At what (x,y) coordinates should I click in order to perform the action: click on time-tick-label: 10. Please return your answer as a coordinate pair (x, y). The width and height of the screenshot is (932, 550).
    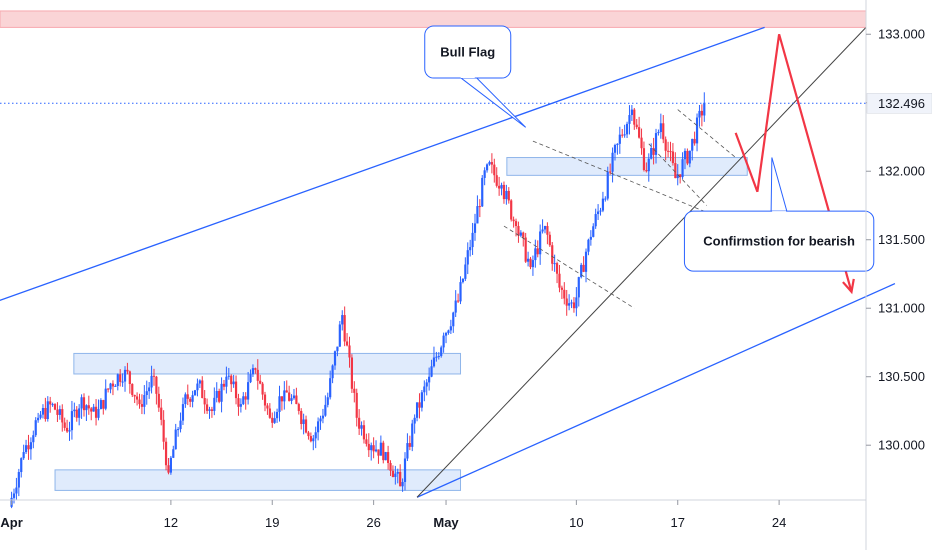
    Looking at the image, I should click on (576, 522).